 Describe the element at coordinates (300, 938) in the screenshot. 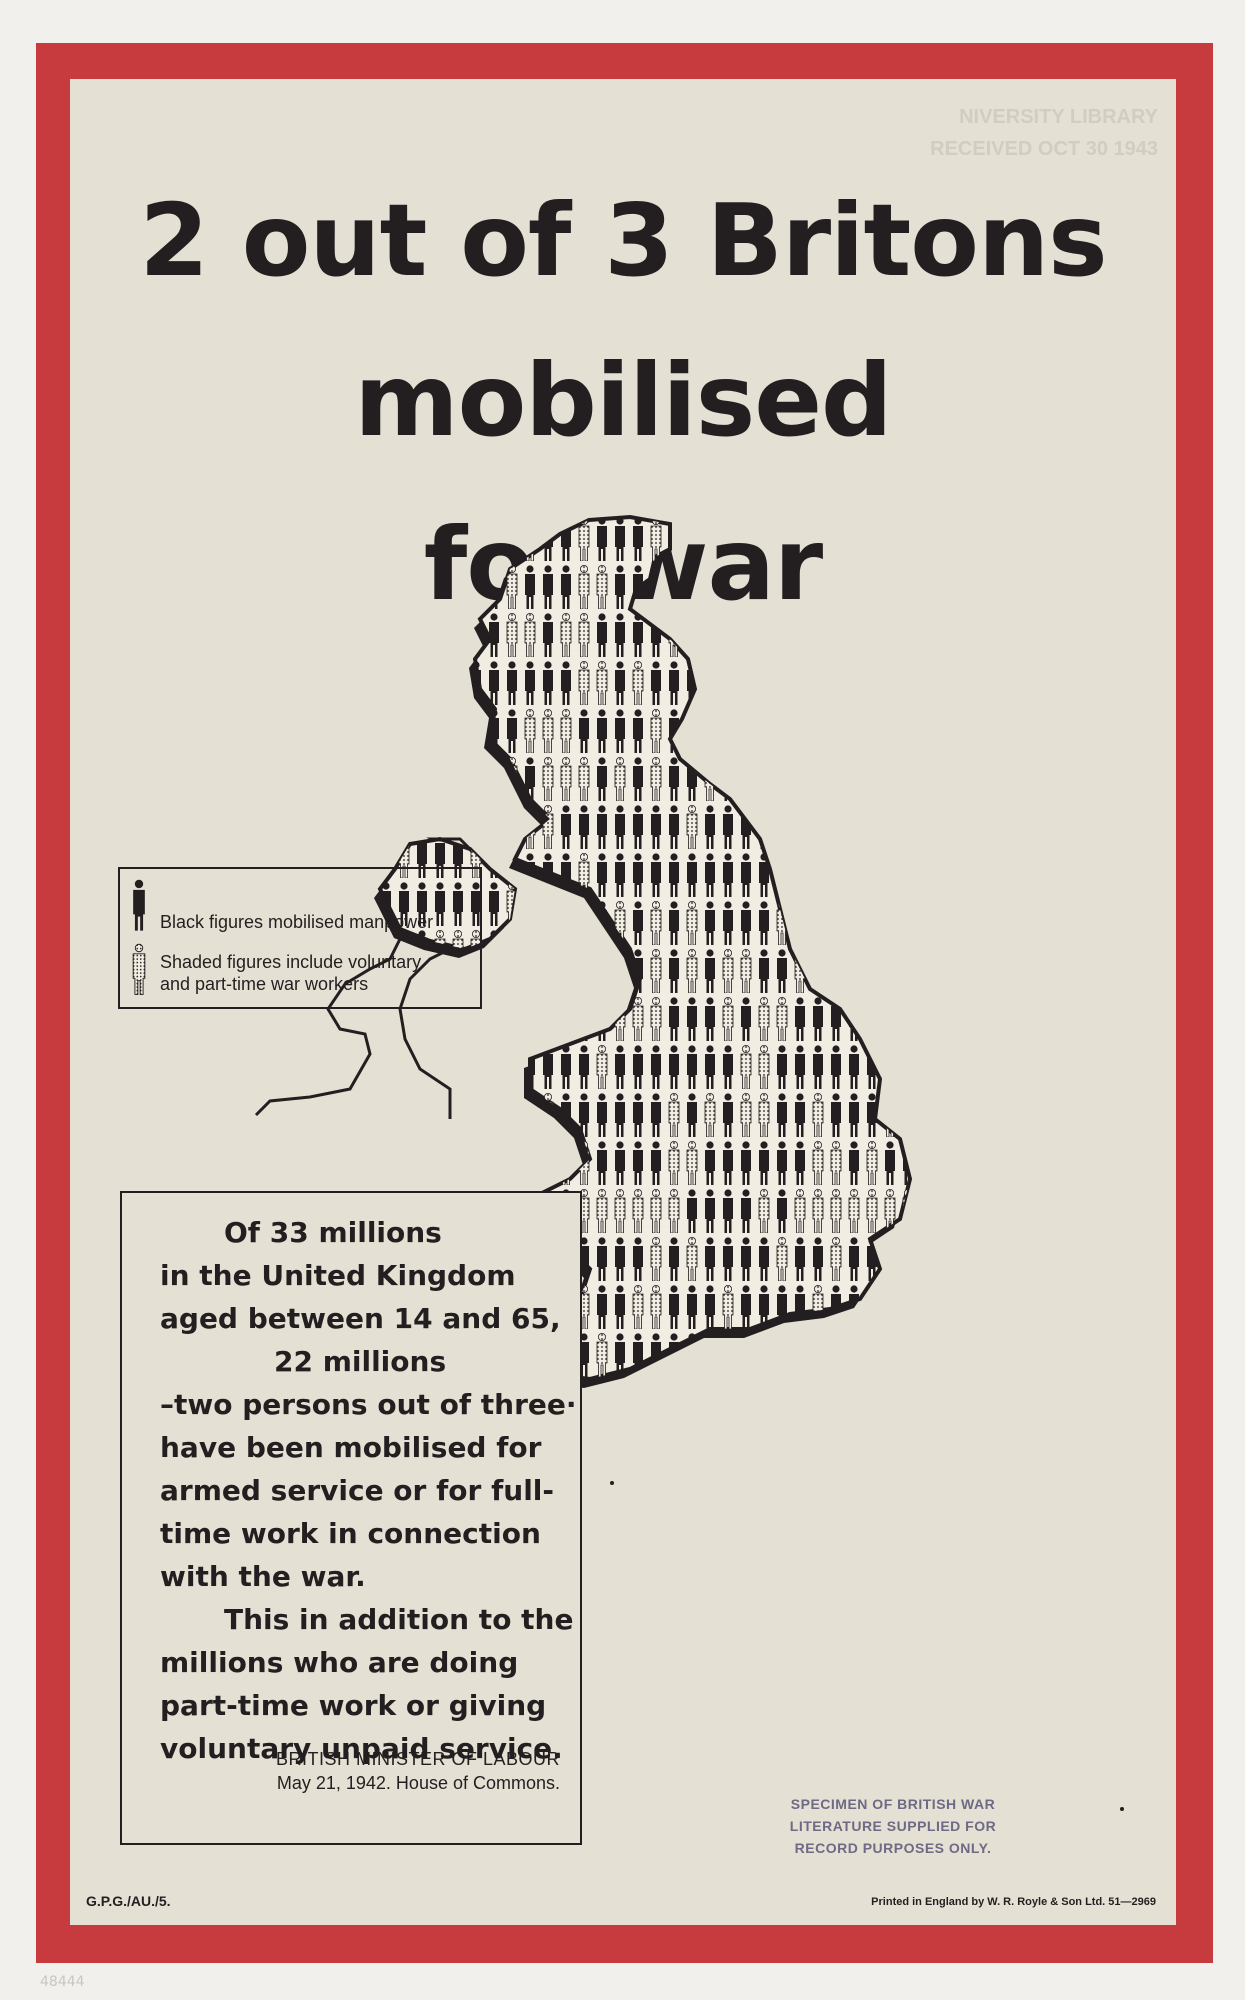

I see `legend-box: Black figures mobilised manpower Shade` at that location.